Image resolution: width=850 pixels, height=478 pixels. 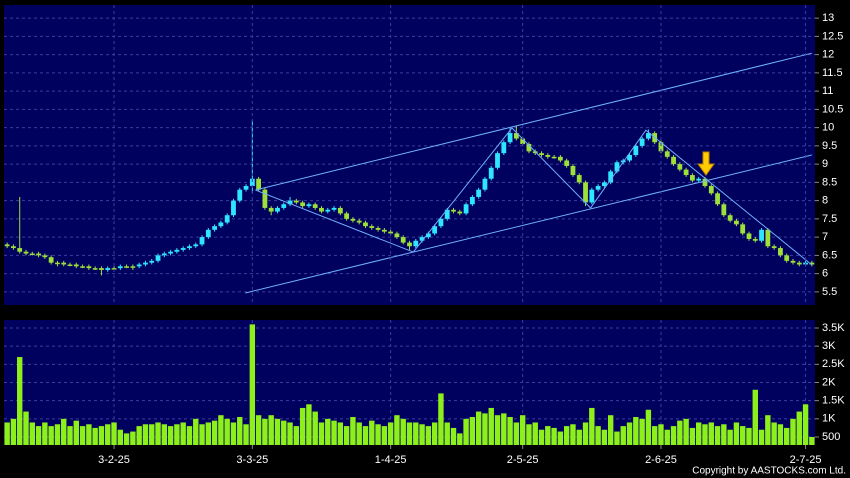 What do you see at coordinates (829, 382) in the screenshot?
I see `y-tick-label: 2K` at bounding box center [829, 382].